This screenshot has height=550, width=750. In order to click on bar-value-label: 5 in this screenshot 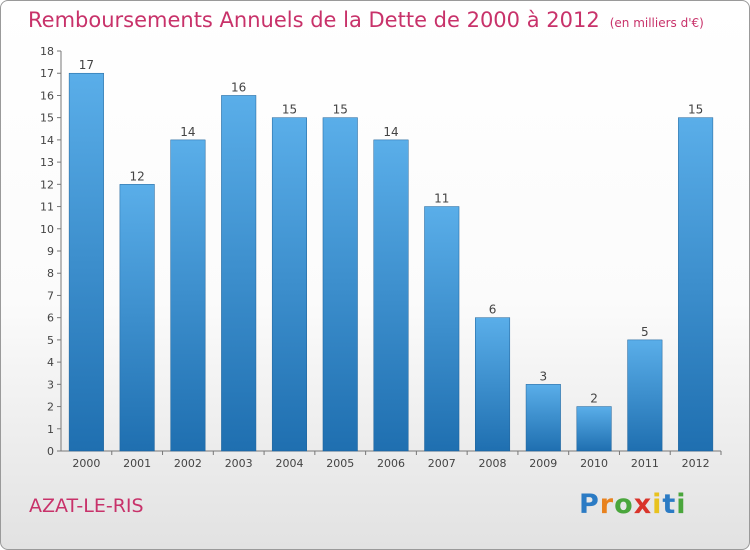, I will do `click(645, 332)`.